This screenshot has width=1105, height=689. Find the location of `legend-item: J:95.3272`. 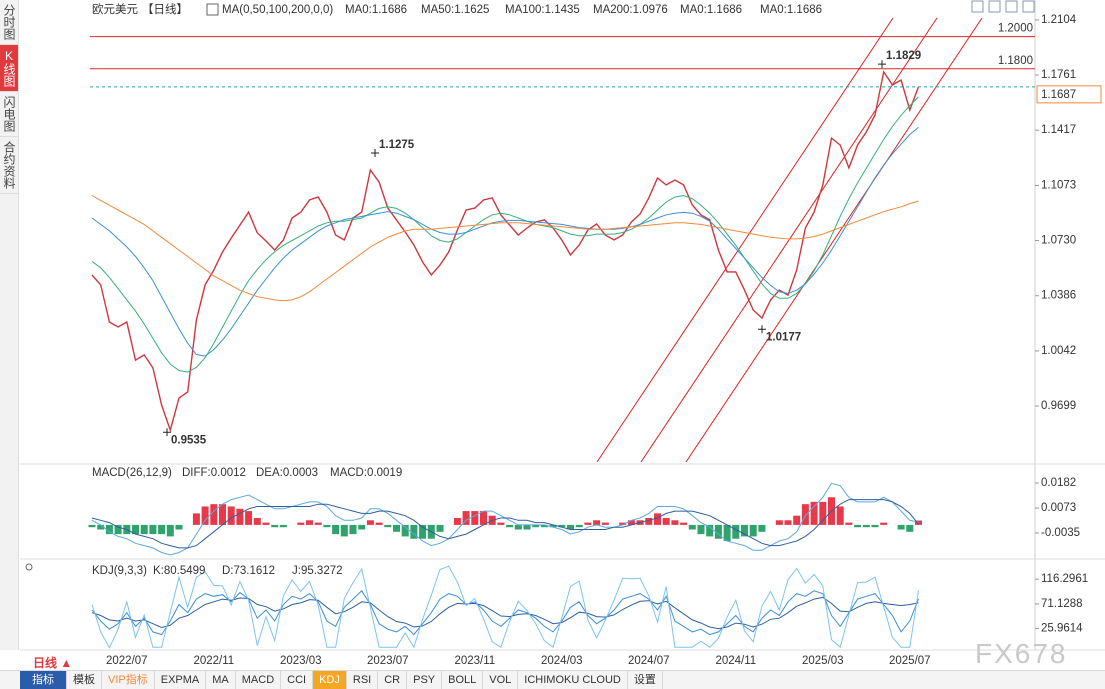

legend-item: J:95.3272 is located at coordinates (317, 571).